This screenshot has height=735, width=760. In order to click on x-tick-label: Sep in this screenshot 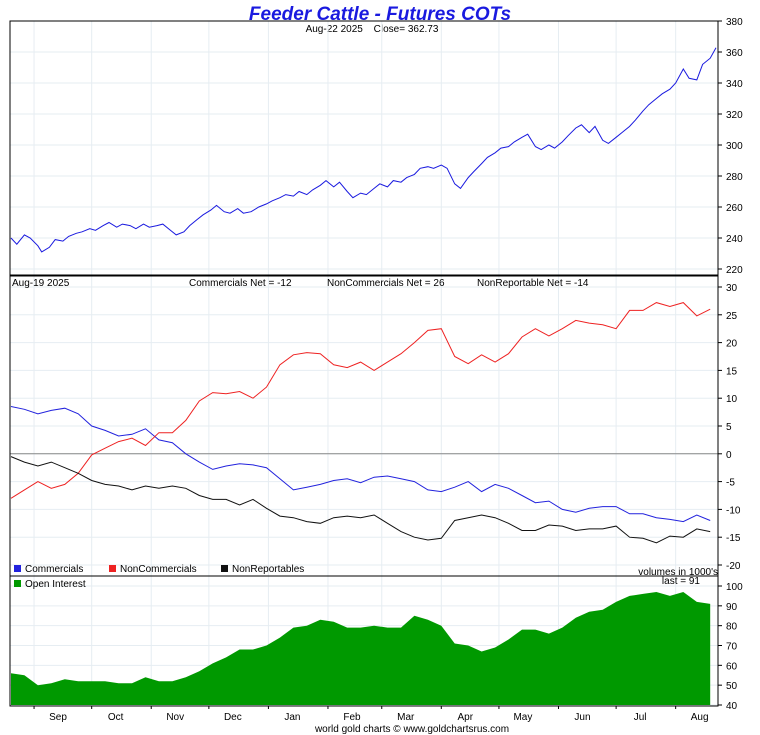, I will do `click(58, 717)`.